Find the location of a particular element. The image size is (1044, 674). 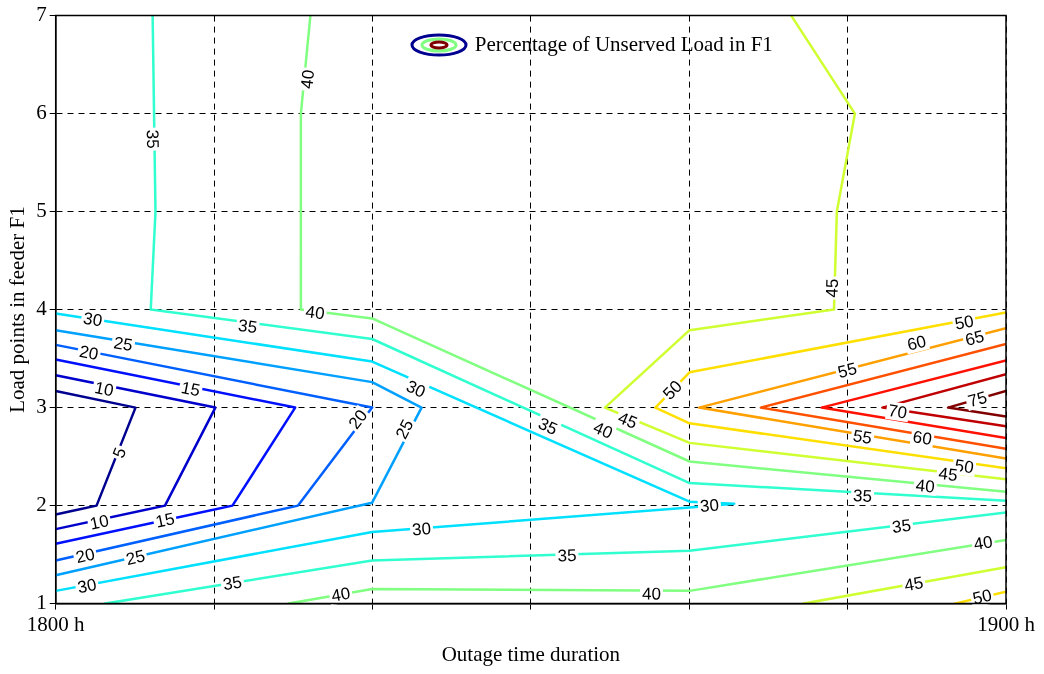

y-tick-label: 3 is located at coordinates (41, 406).